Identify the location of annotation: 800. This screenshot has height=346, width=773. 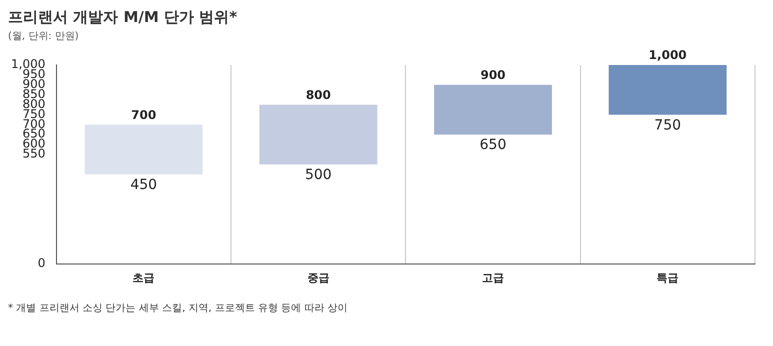
(318, 95).